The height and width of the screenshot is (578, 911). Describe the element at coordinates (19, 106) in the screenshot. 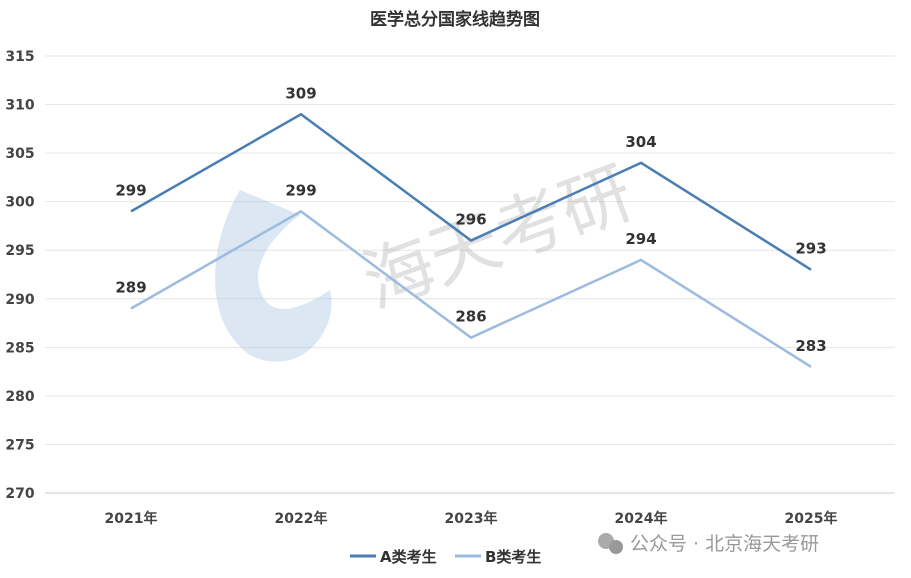

I see `y-tick-label: 310` at that location.